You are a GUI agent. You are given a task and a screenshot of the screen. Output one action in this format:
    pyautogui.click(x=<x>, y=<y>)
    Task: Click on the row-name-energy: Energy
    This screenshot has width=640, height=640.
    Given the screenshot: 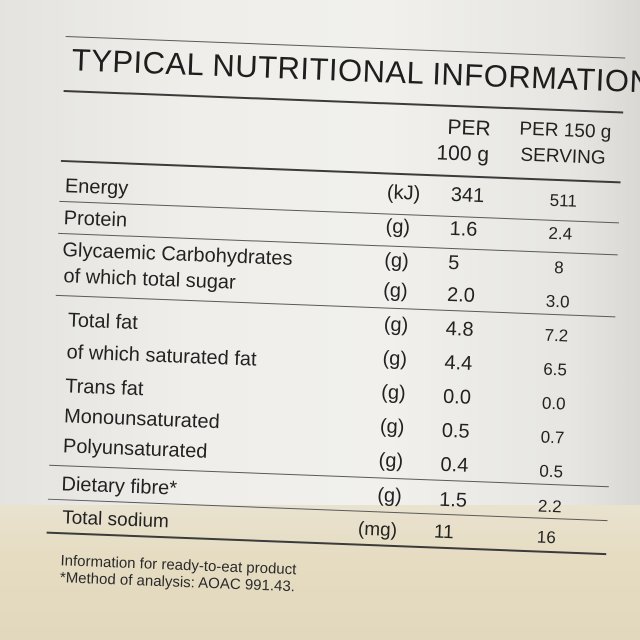 What is the action you would take?
    pyautogui.click(x=96, y=187)
    